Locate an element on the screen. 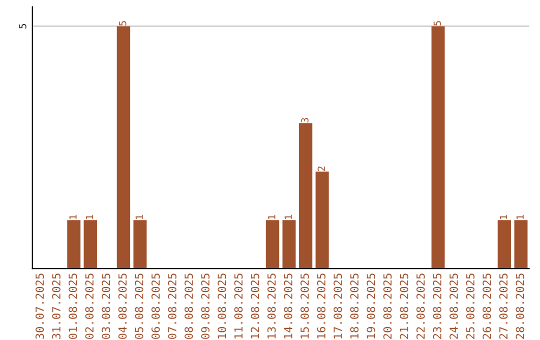  x-tick-label: 26.08.2025 is located at coordinates (487, 306).